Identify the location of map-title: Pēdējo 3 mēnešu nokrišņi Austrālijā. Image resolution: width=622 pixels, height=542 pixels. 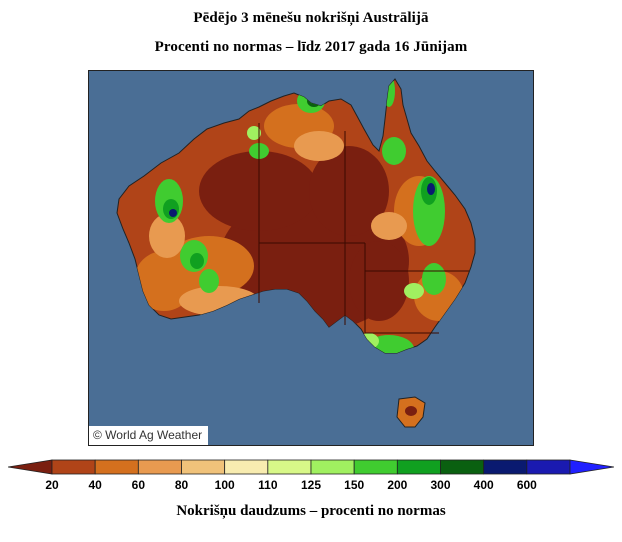
(311, 18).